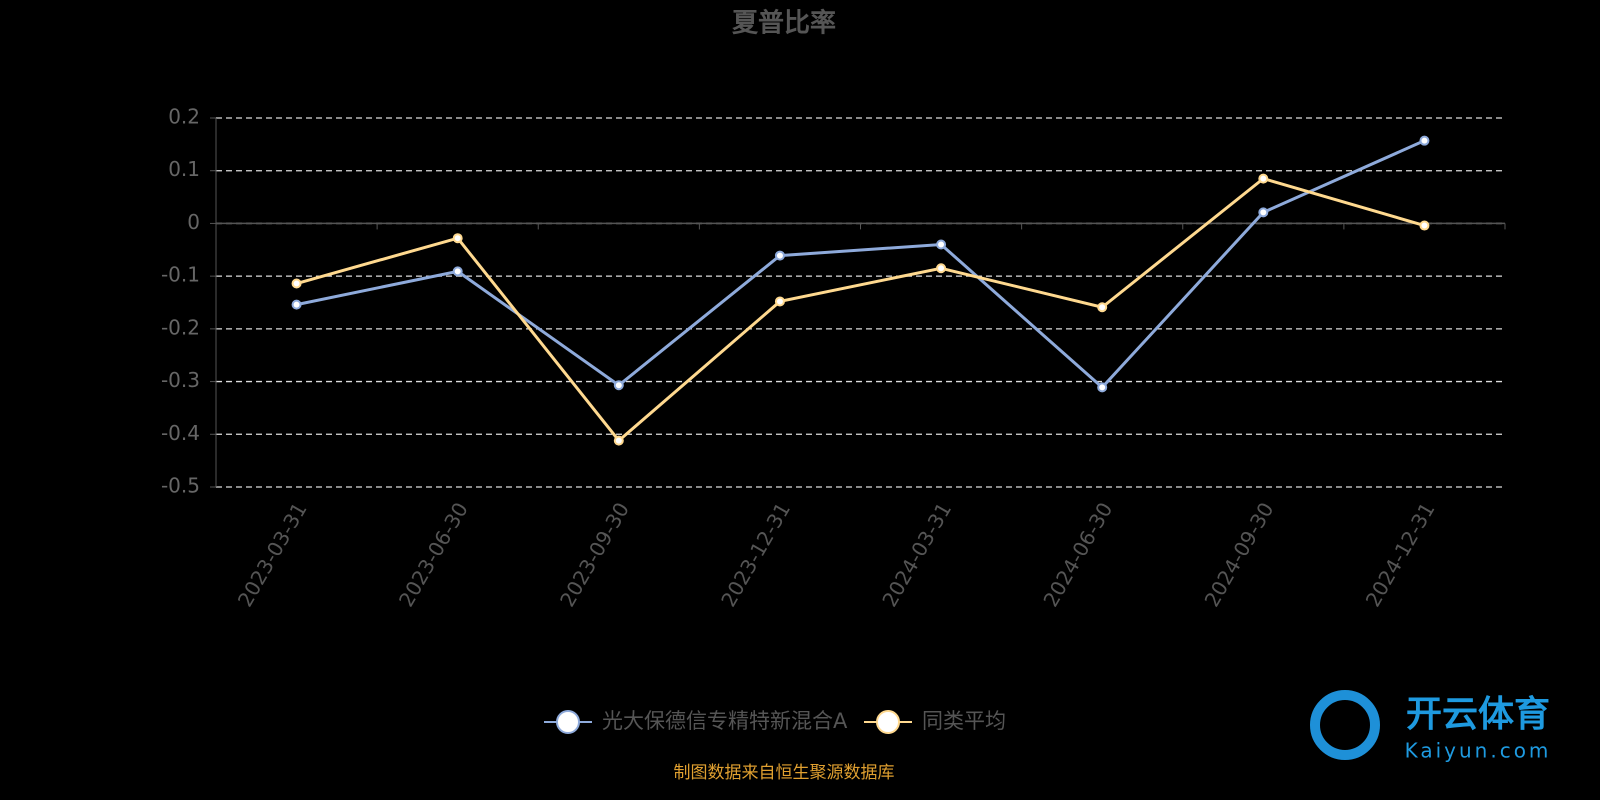  I want to click on y-tick-label: -0.3, so click(180, 380).